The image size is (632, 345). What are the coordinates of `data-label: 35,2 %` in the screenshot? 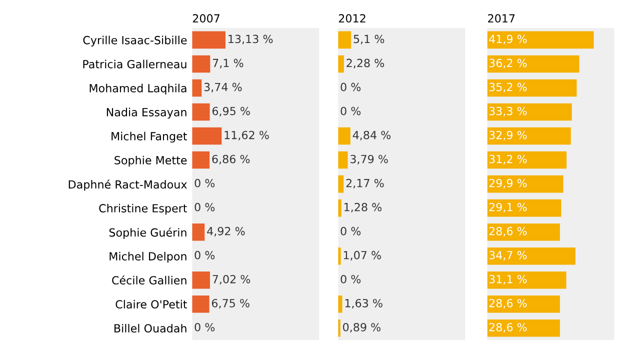 It's located at (508, 87).